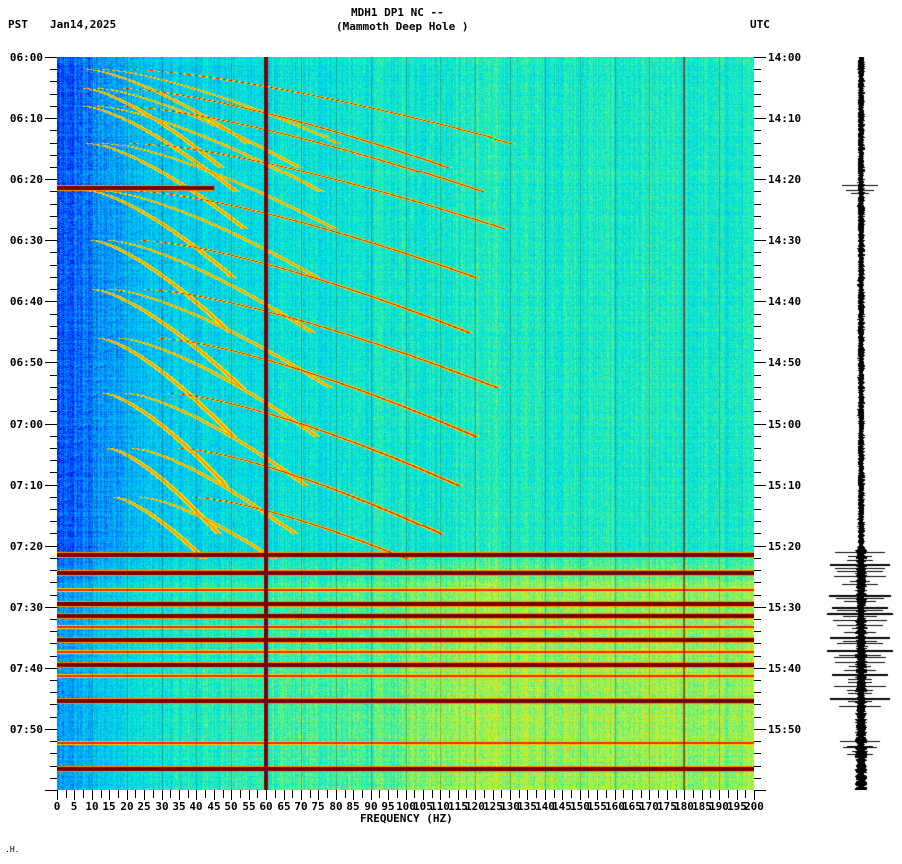  What do you see at coordinates (57, 806) in the screenshot?
I see `frequency-label: 0` at bounding box center [57, 806].